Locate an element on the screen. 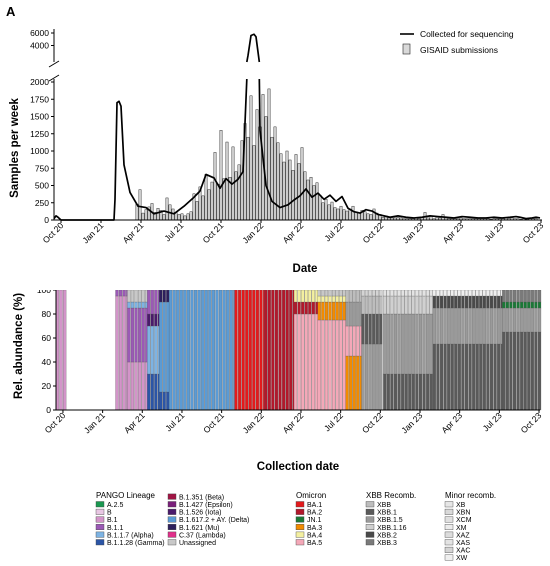 The height and width of the screenshot is (566, 550). legend-label: XCM is located at coordinates (464, 520).